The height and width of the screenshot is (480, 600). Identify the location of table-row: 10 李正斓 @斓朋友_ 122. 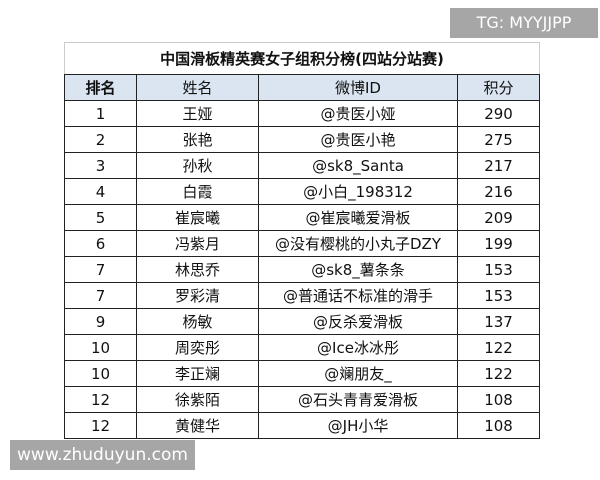
(302, 373).